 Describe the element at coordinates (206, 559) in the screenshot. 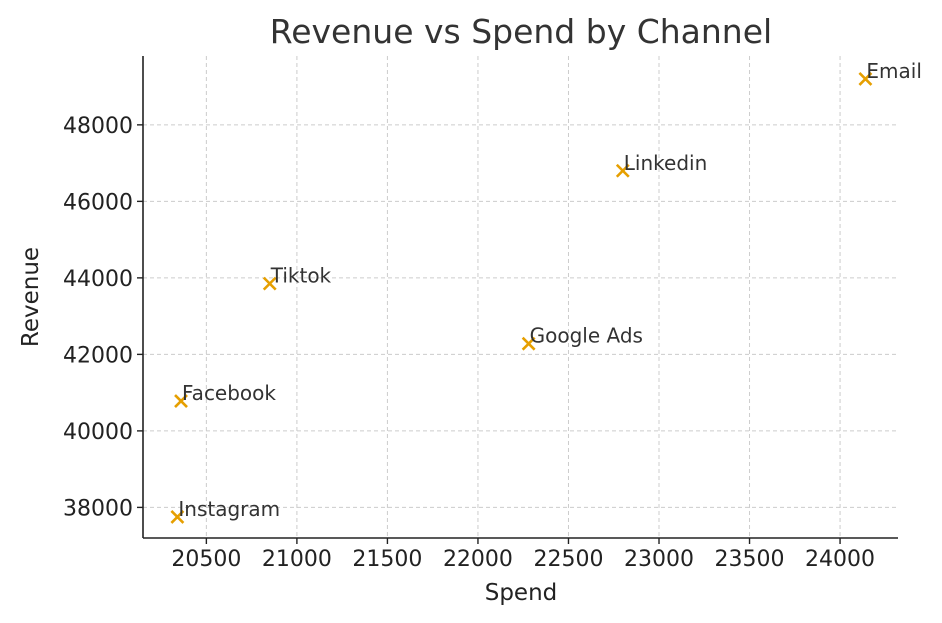

I see `x-tick-label: 20500` at that location.